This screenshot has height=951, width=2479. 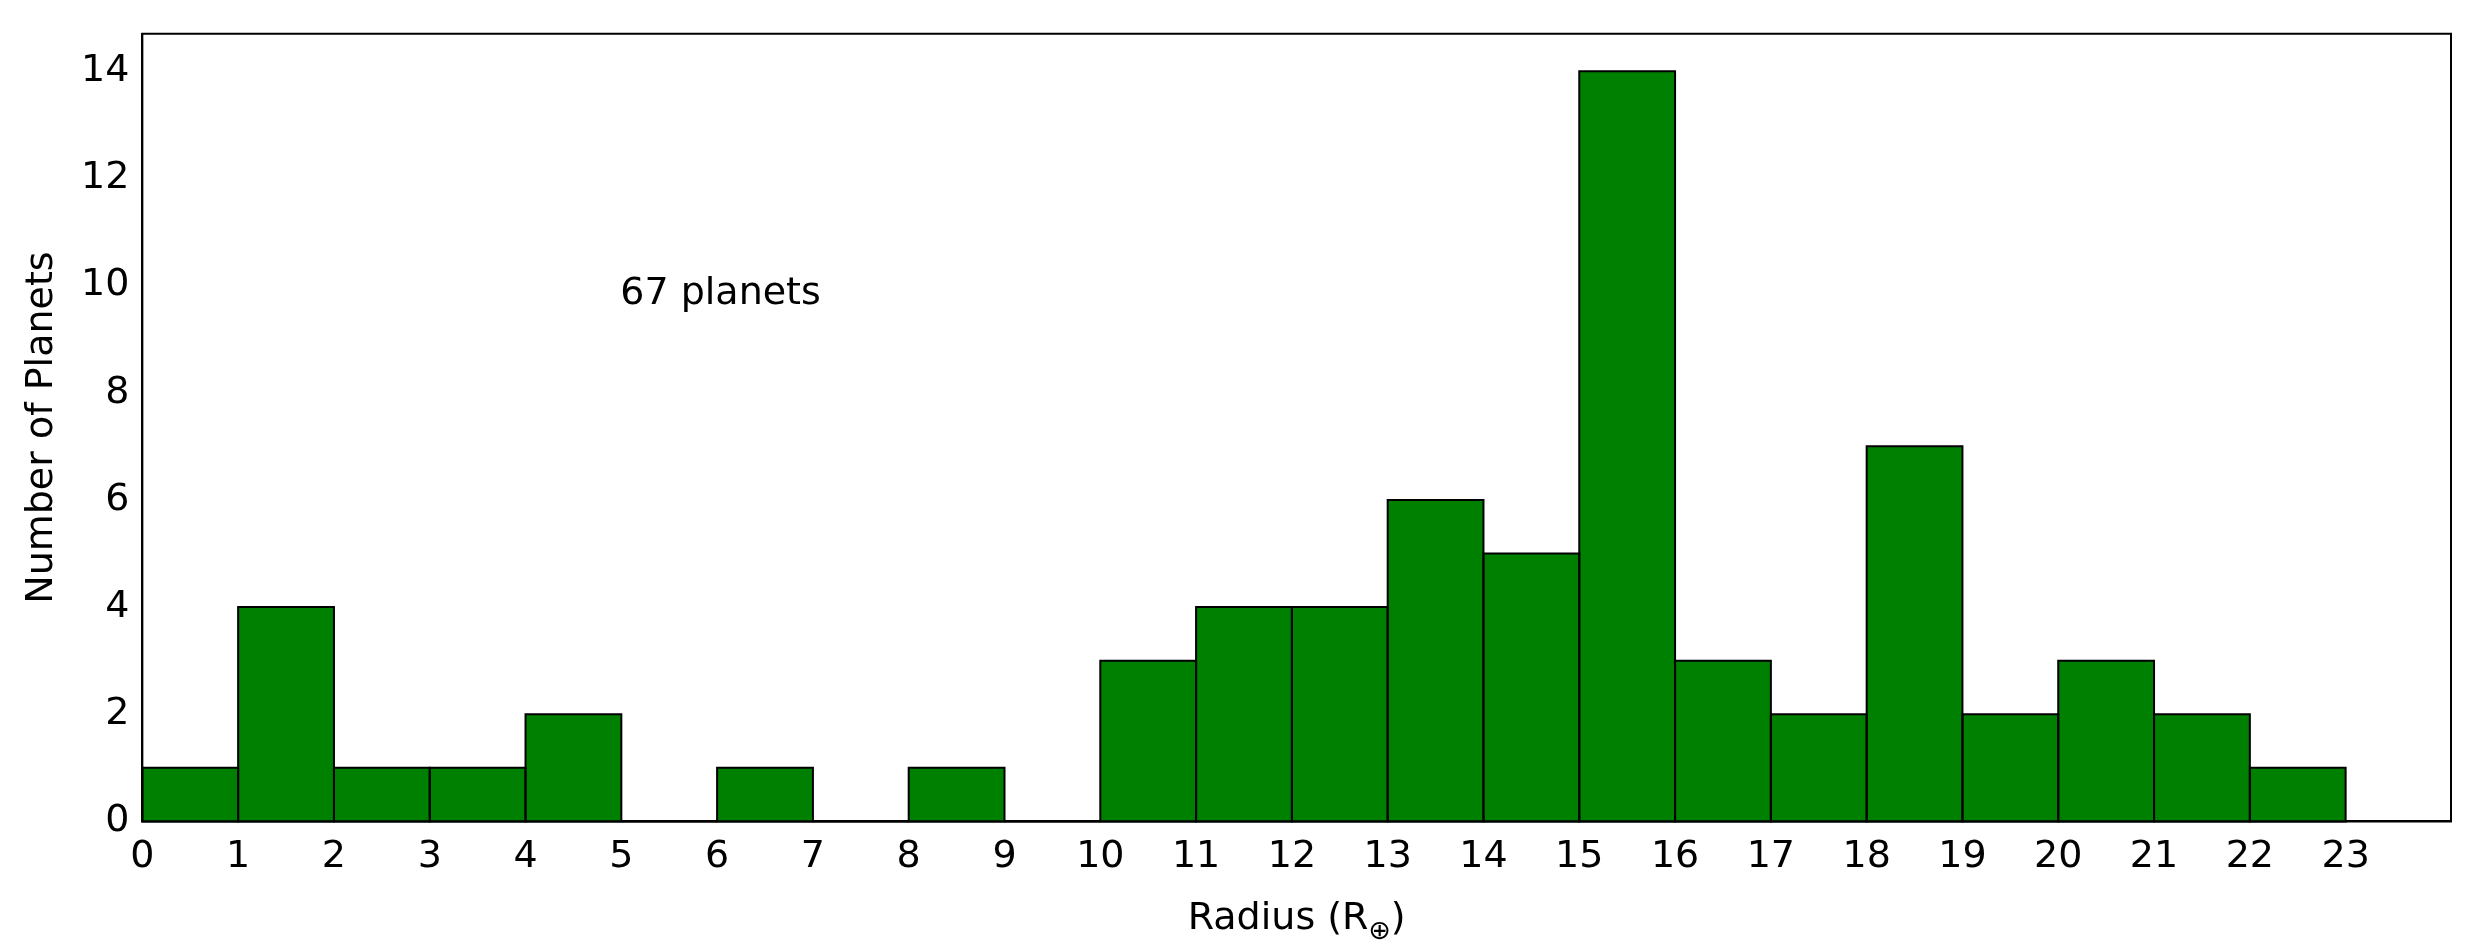 I want to click on x-tick-label: 8, so click(x=908, y=854).